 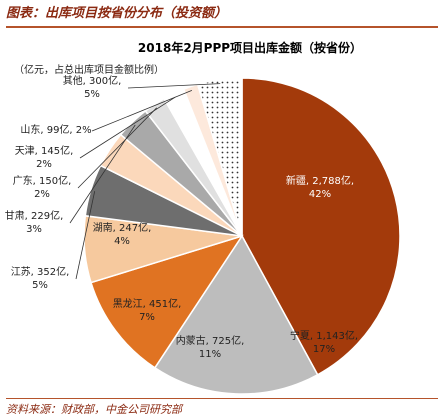 What do you see at coordinates (94, 409) in the screenshot?
I see `source-note: 资料来源：财政部，中金公司研究部` at bounding box center [94, 409].